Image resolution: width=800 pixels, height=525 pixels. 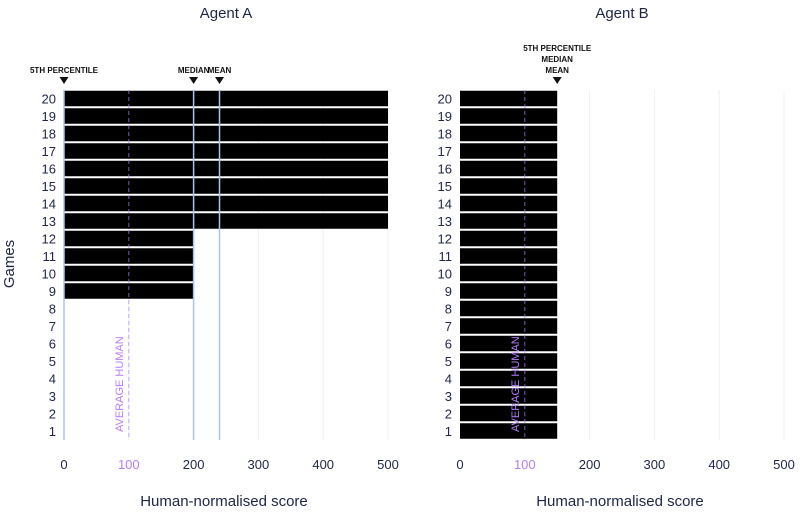 I want to click on marker-label: 5TH PERCENTILE, so click(x=64, y=70).